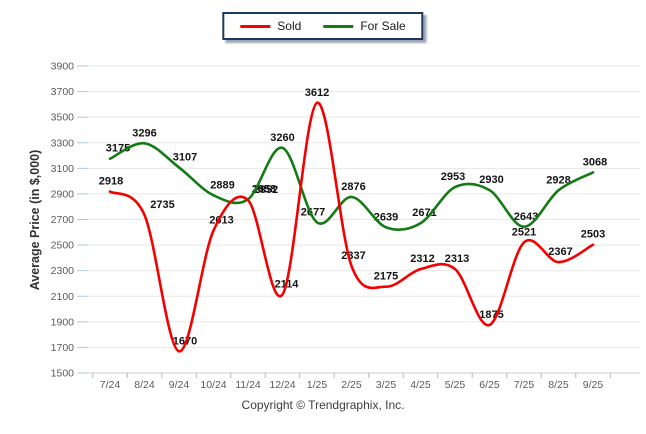  Describe the element at coordinates (595, 162) in the screenshot. I see `svg-text: 3068` at that location.